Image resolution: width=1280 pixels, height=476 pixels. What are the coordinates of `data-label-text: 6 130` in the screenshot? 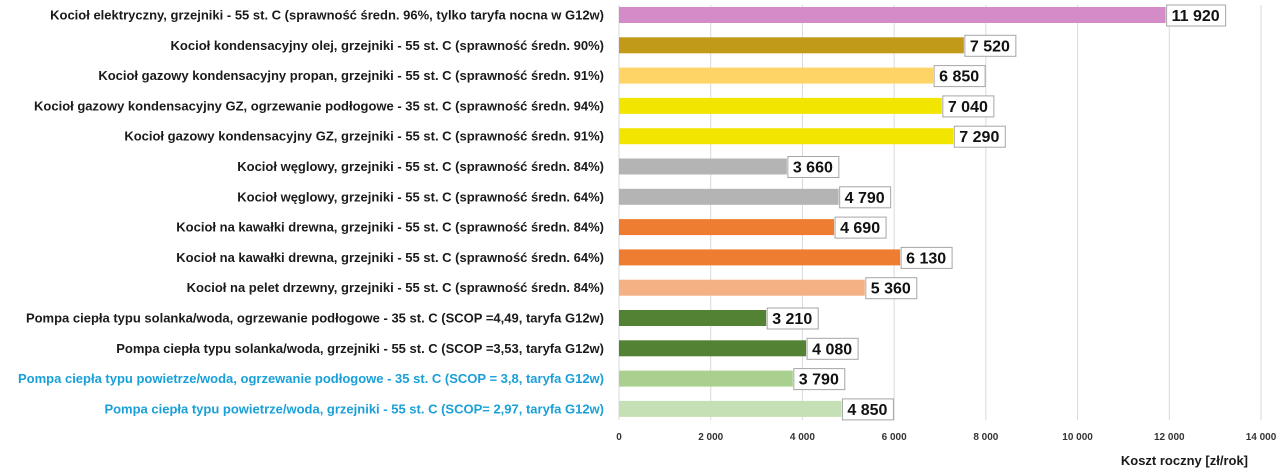 It's located at (926, 258).